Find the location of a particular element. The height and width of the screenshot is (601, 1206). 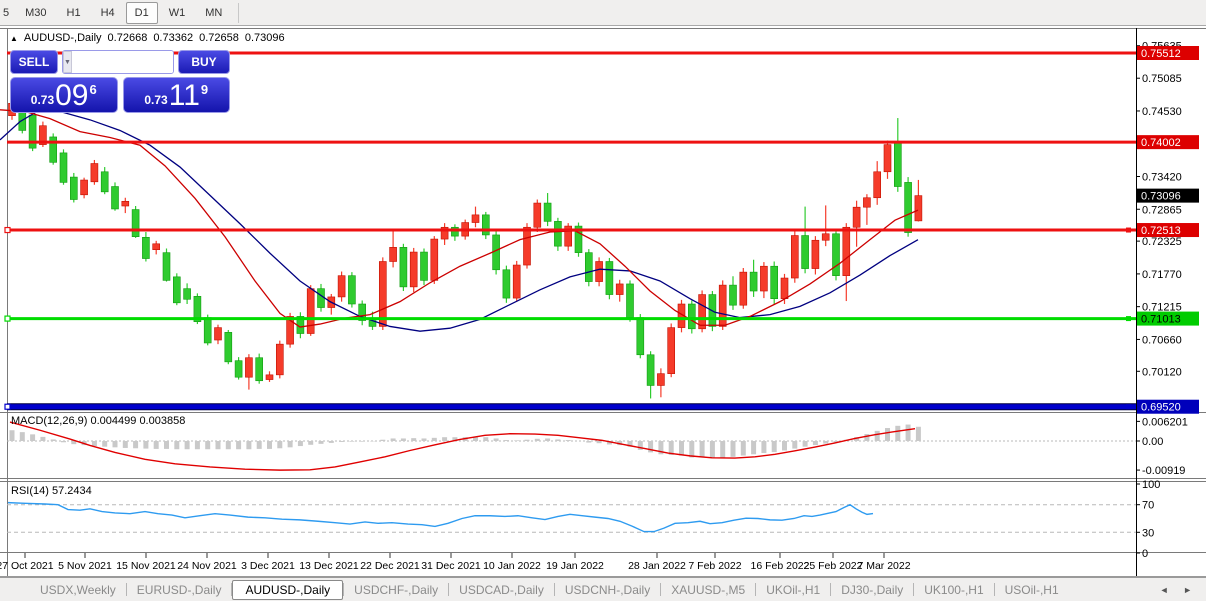

rsi-layer is located at coordinates (440, 517).